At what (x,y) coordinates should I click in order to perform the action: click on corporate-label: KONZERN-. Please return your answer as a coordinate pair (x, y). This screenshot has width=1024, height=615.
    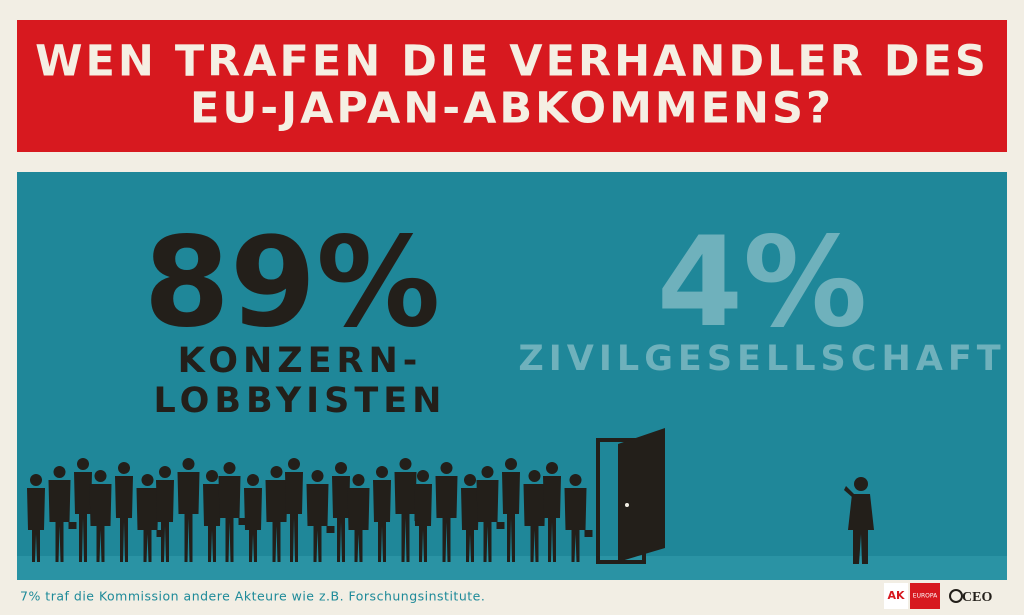
    Looking at the image, I should click on (300, 361).